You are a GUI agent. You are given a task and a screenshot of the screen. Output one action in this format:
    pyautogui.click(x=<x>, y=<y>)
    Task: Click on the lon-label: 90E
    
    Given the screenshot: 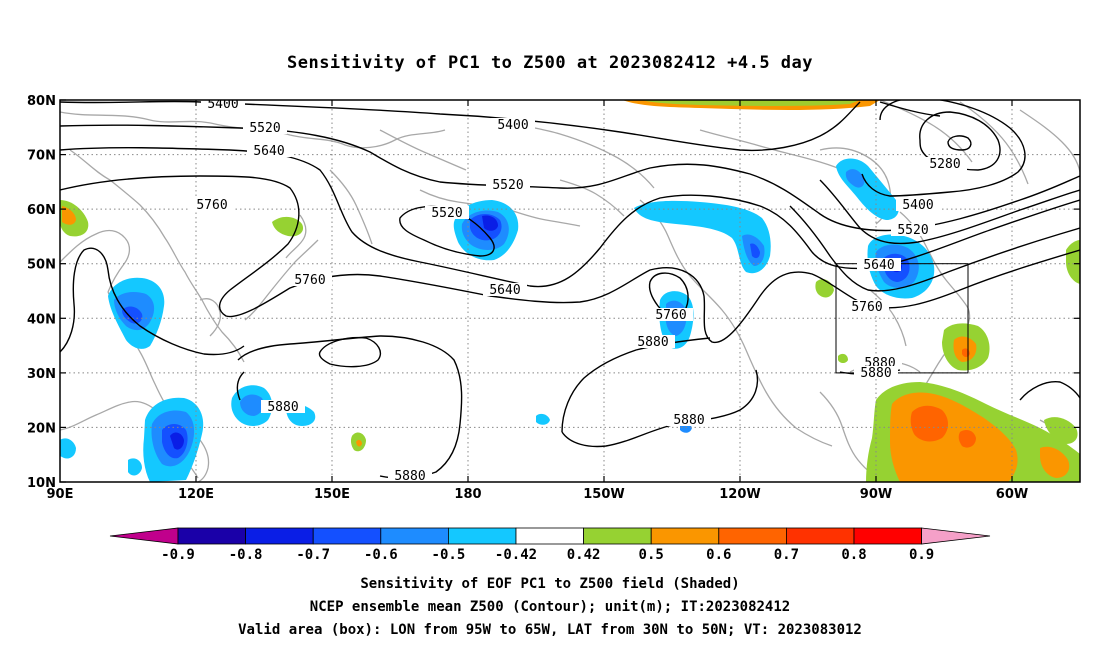 What is the action you would take?
    pyautogui.click(x=60, y=494)
    